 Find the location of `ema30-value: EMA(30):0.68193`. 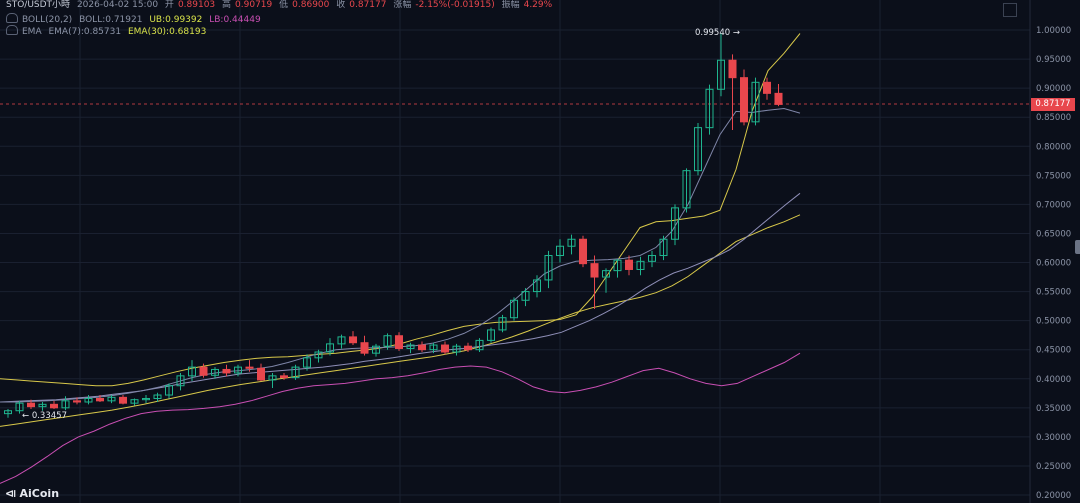

ema30-value: EMA(30):0.68193 is located at coordinates (167, 32).